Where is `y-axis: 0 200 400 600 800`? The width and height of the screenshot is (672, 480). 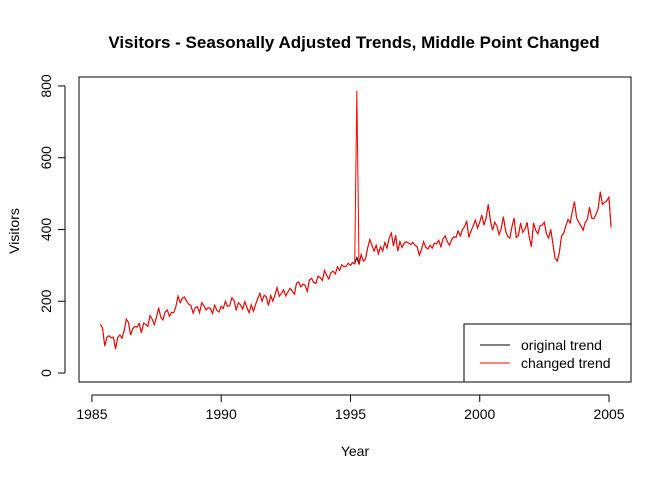 y-axis: 0 200 400 600 800 is located at coordinates (52, 225).